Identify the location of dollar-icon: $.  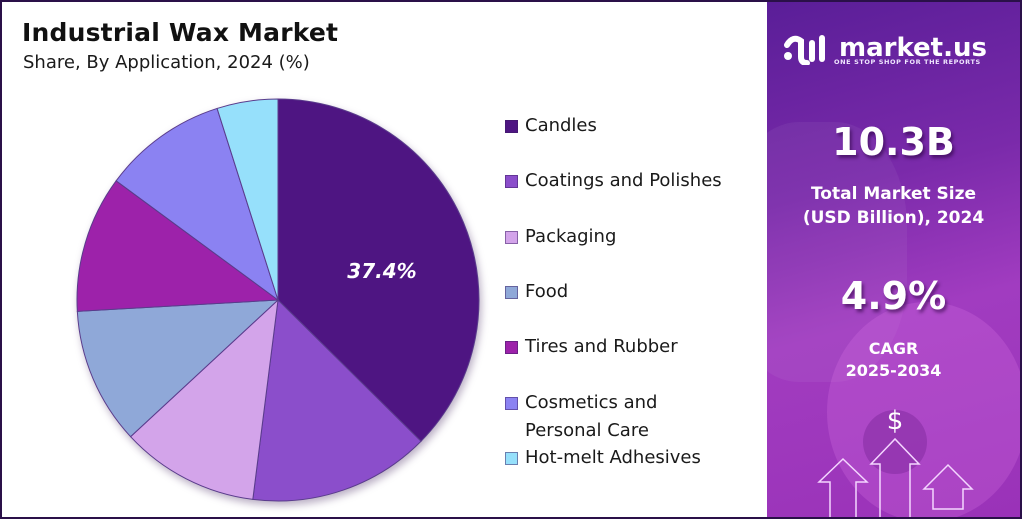
(895, 421).